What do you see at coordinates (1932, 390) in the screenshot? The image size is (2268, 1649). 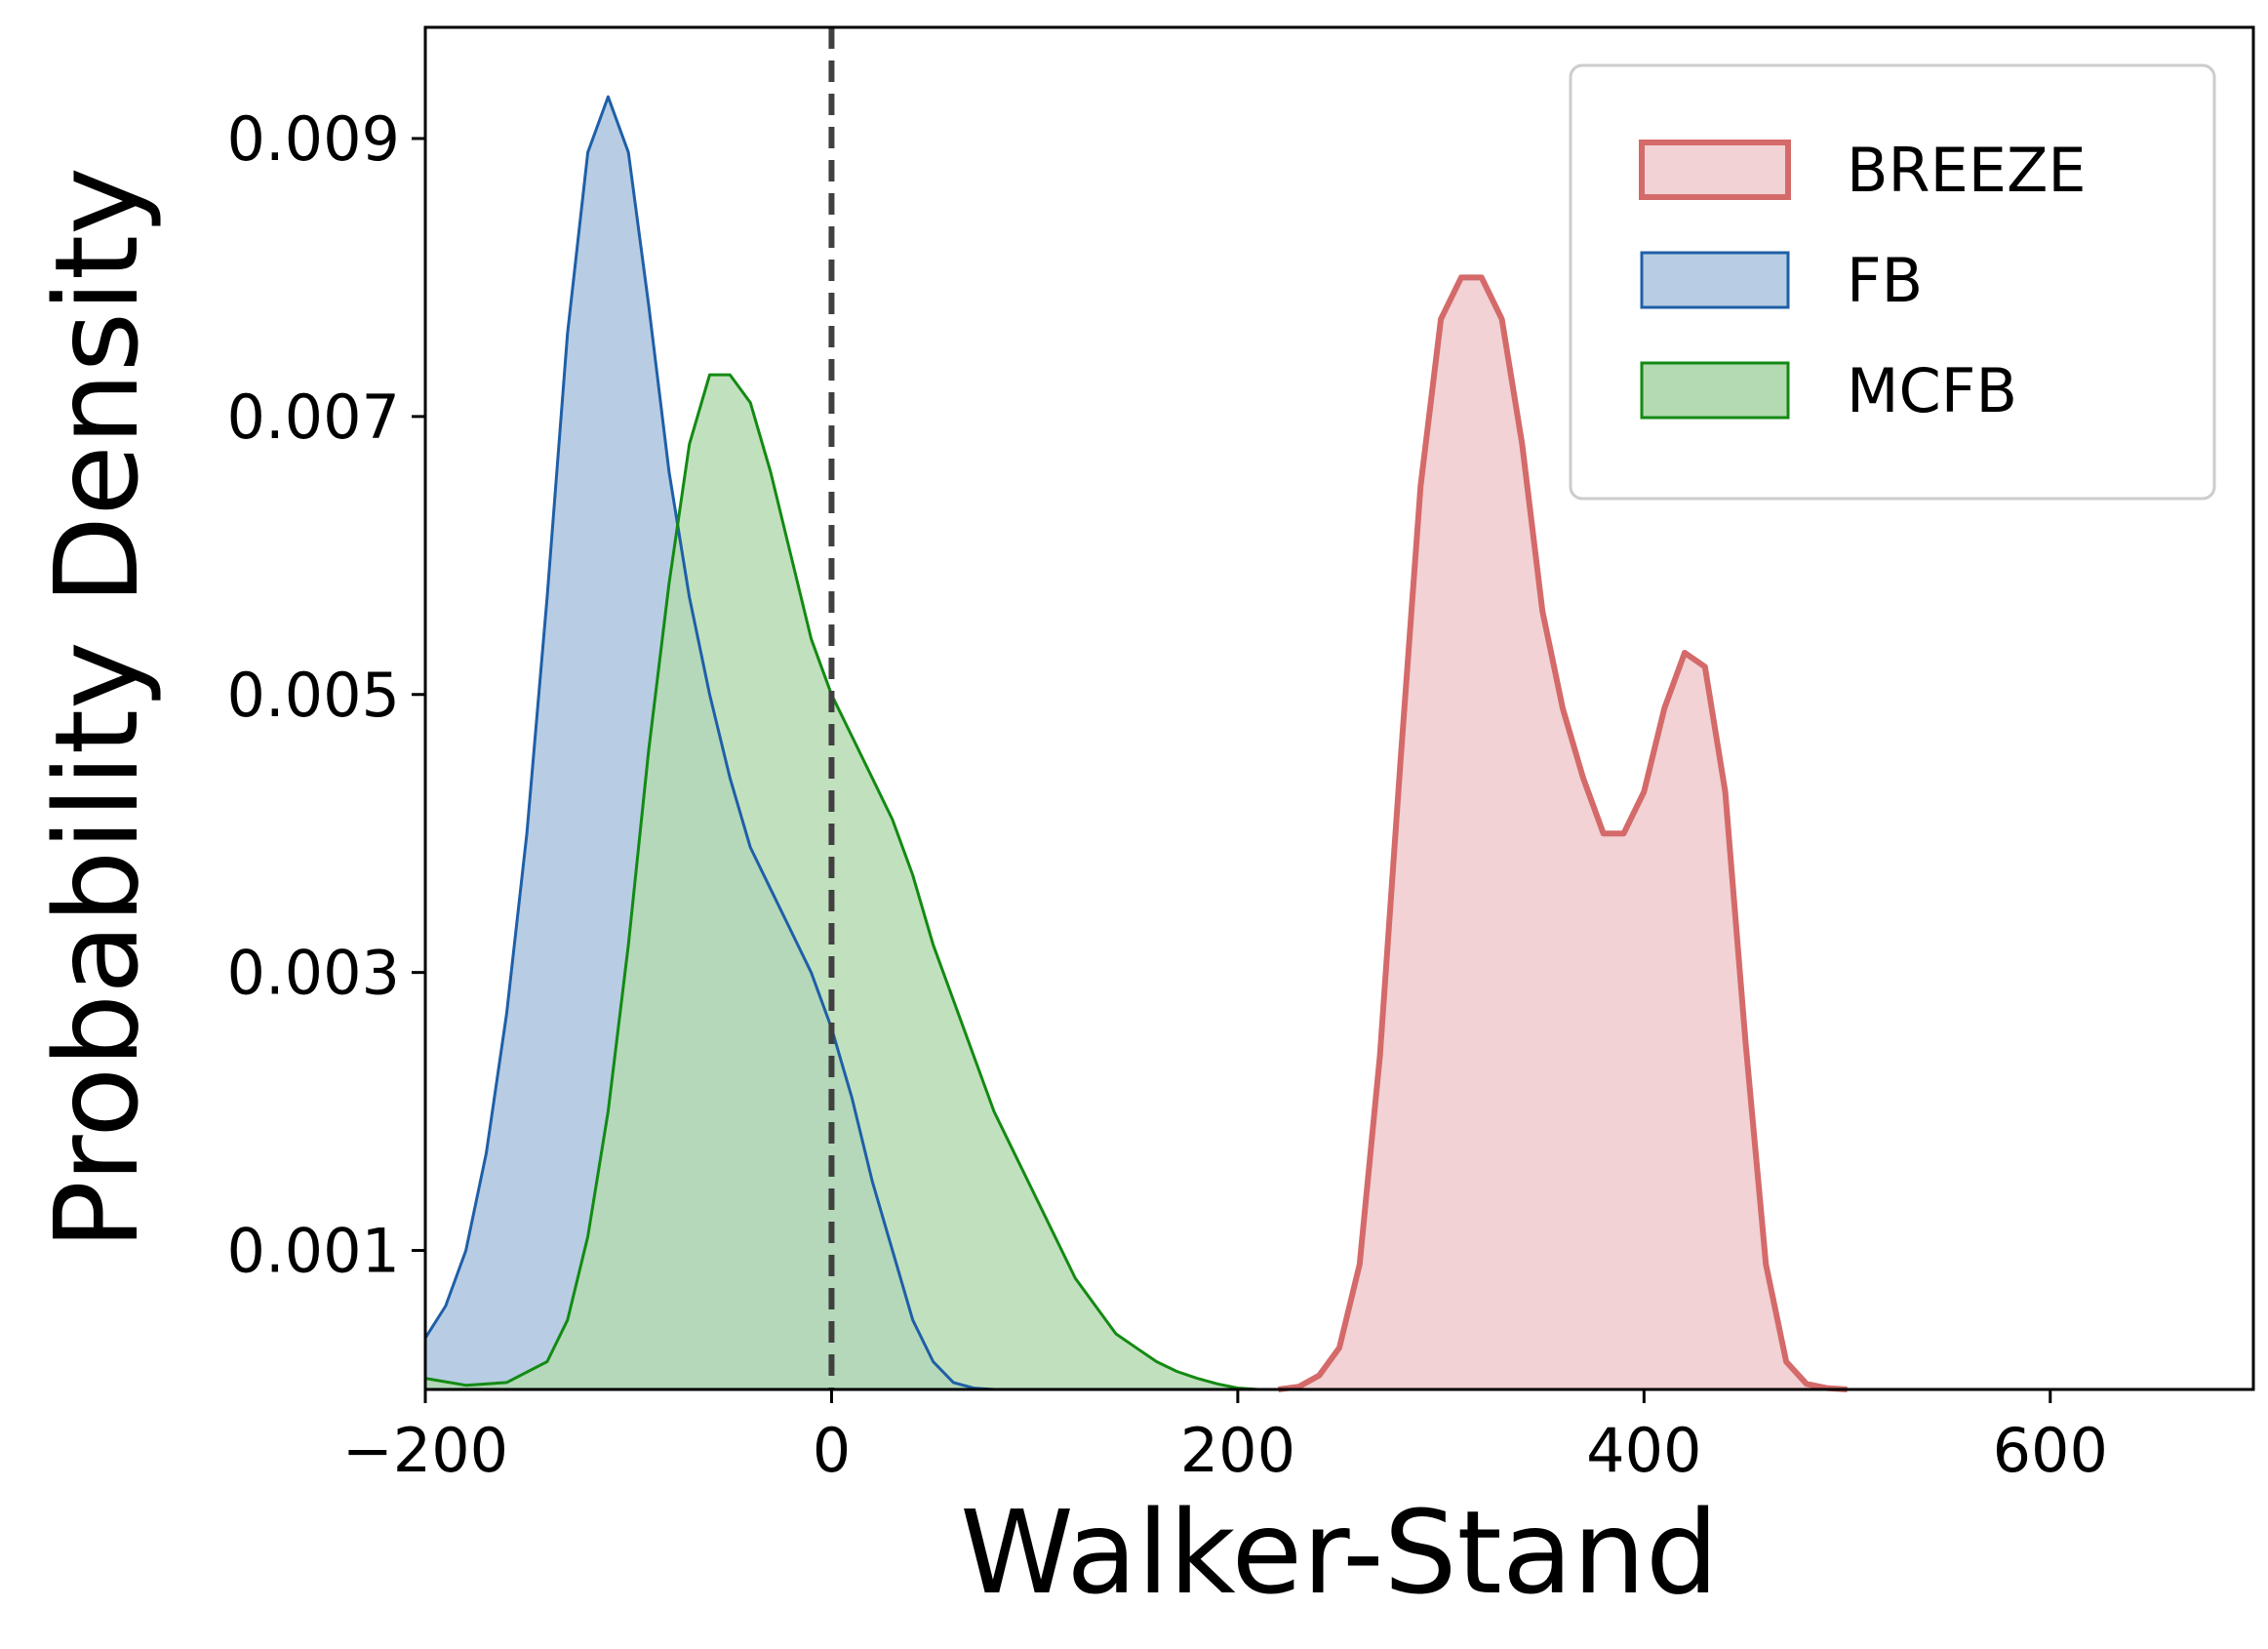 I see `legend-label-mcfb: MCFB` at bounding box center [1932, 390].